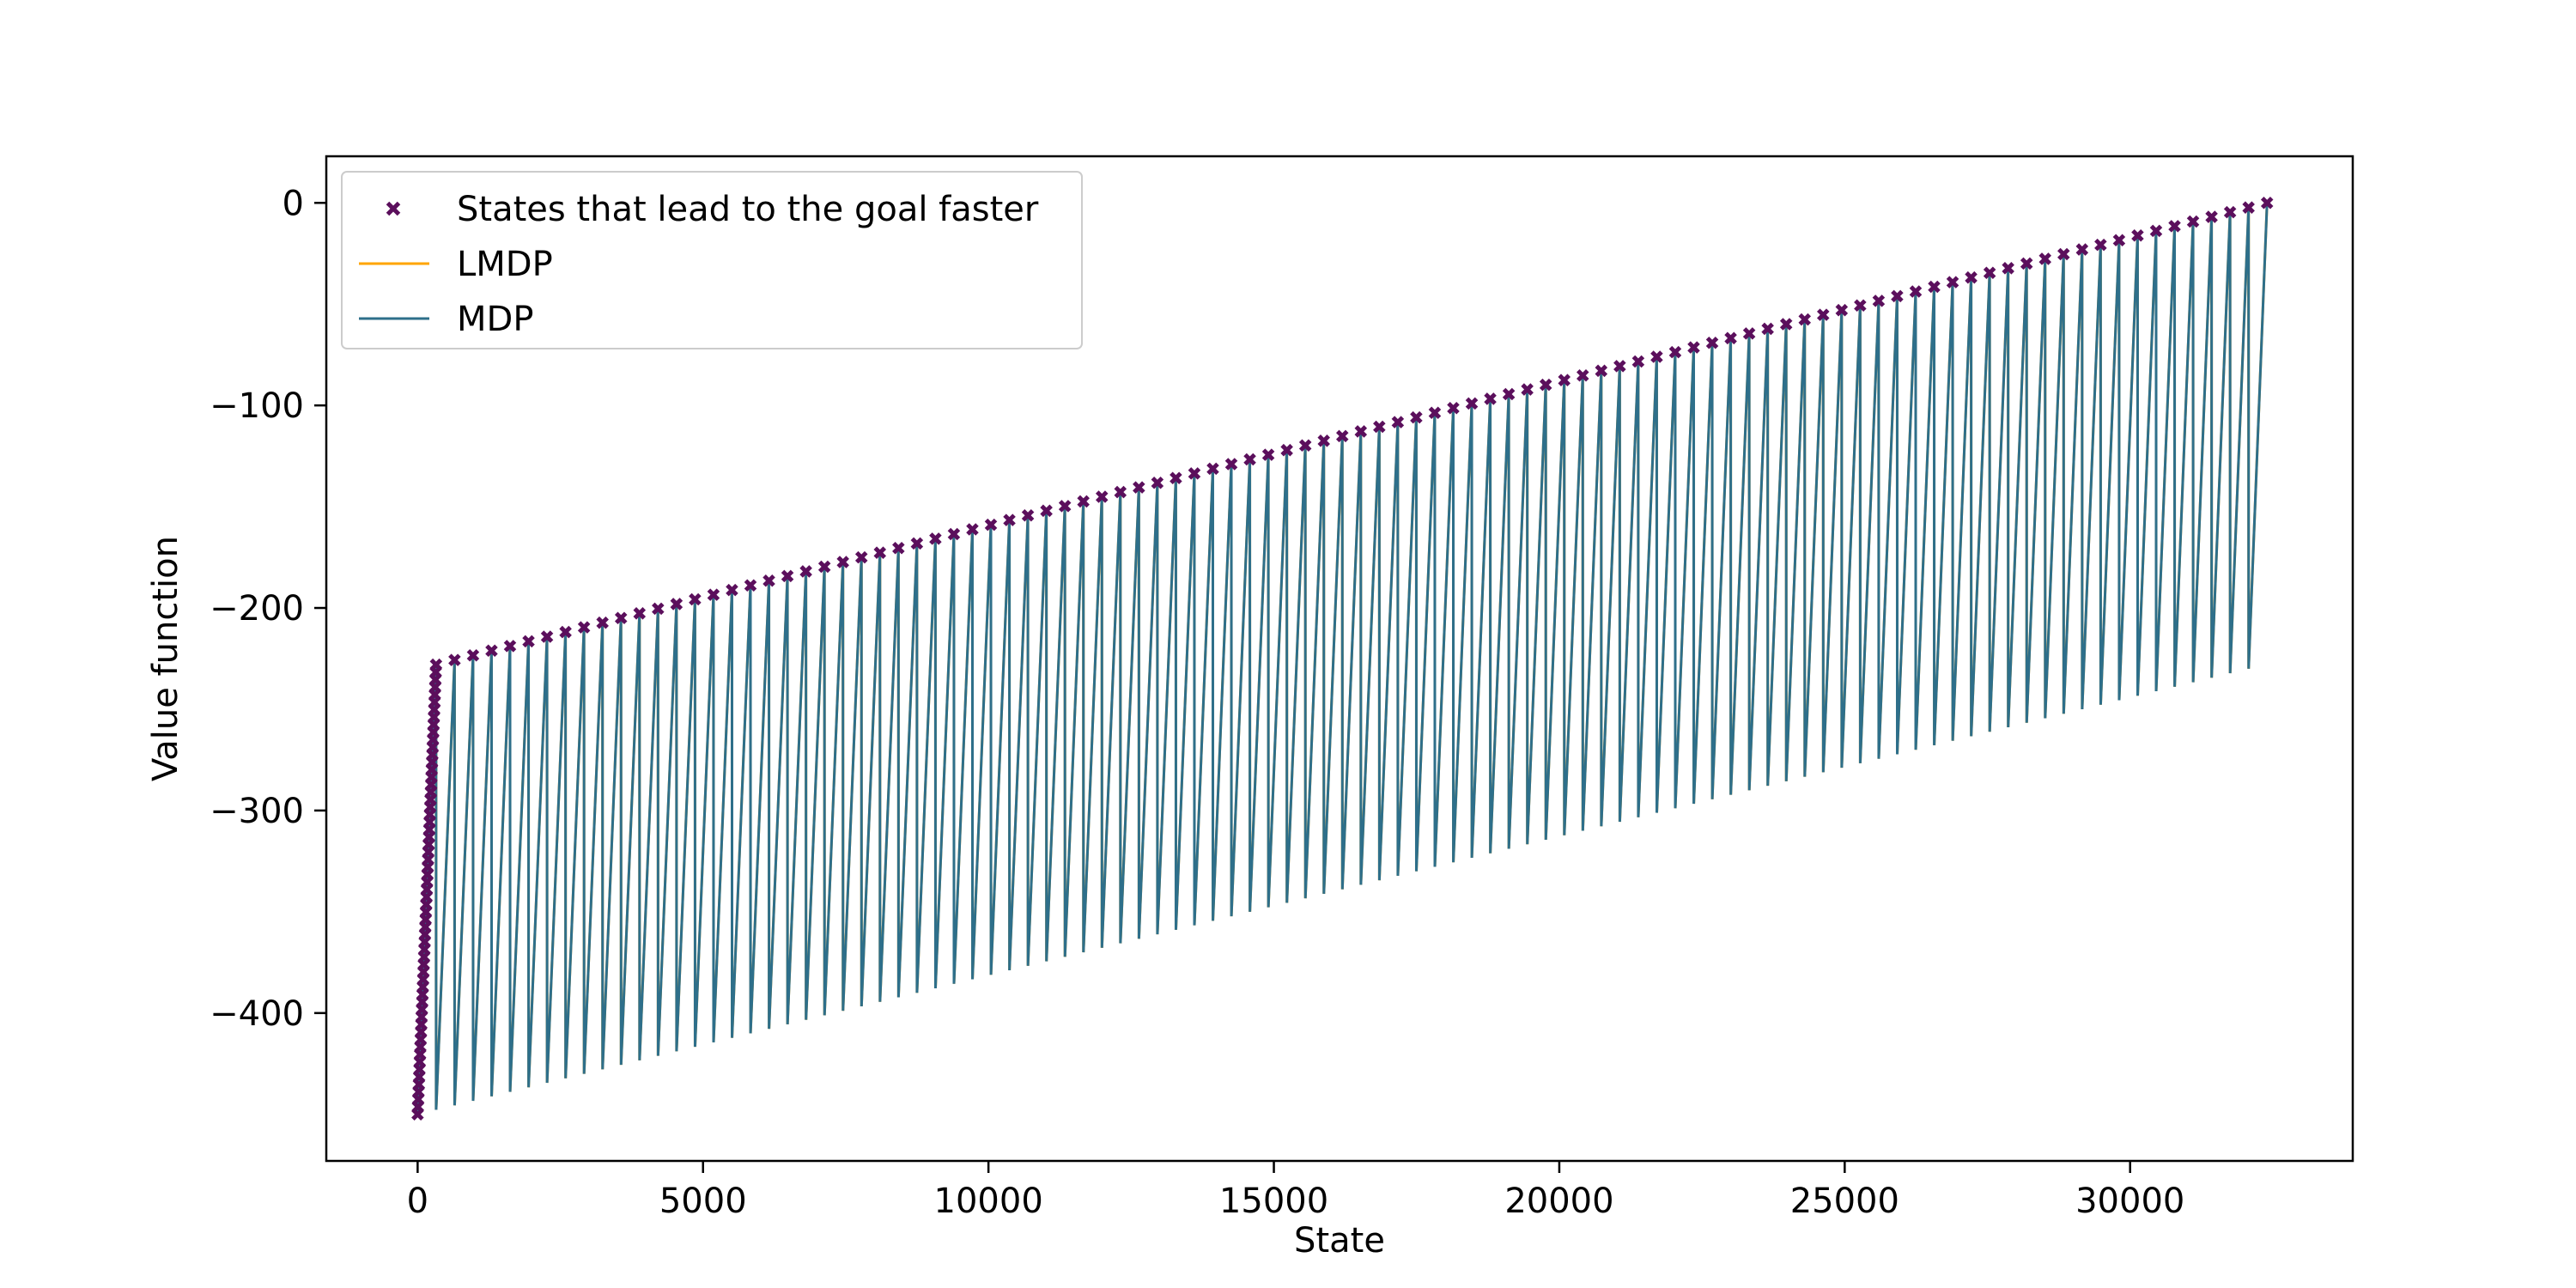 This screenshot has height=1288, width=2576. I want to click on y-axis: 0 −100 −200 −300 −400, so click(268, 609).